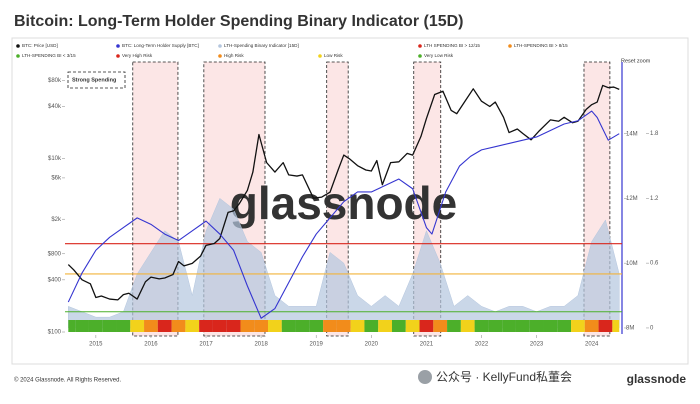  Describe the element at coordinates (632, 134) in the screenshot. I see `y2-tick-label: 14M` at that location.